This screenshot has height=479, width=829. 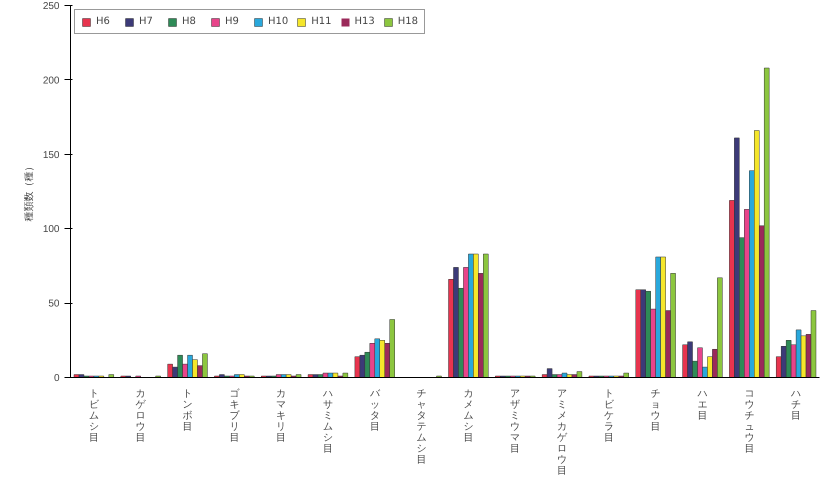 I want to click on legend-label: H7, so click(x=146, y=21).